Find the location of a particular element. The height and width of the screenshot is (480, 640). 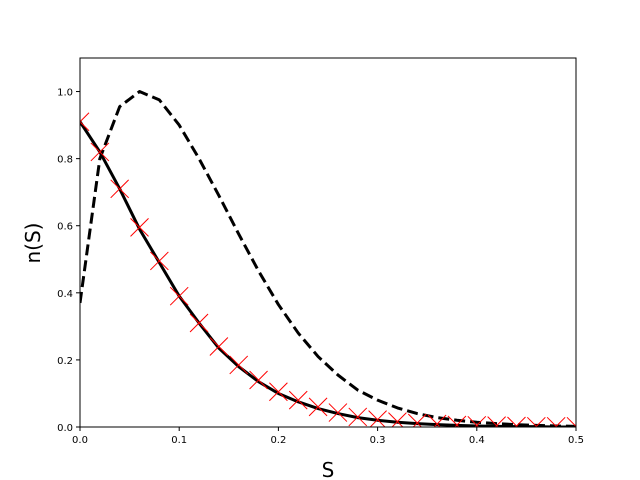

x-tick-label: 0.4 is located at coordinates (477, 440).